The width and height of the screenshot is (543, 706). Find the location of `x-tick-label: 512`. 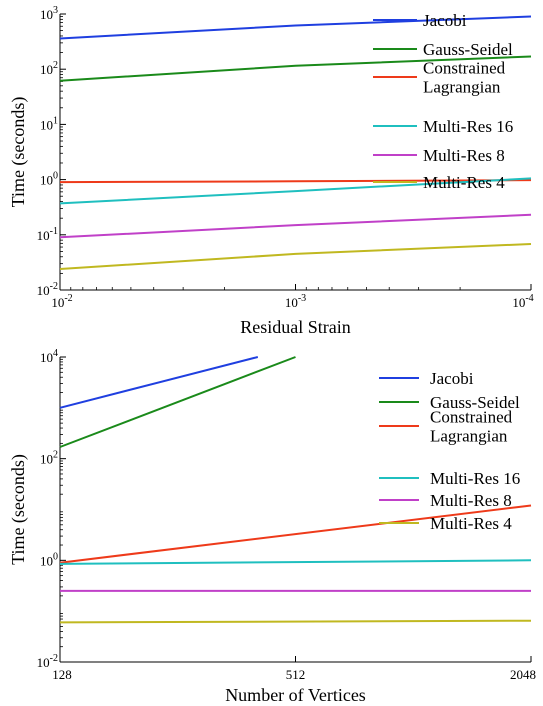

x-tick-label: 512 is located at coordinates (296, 674).